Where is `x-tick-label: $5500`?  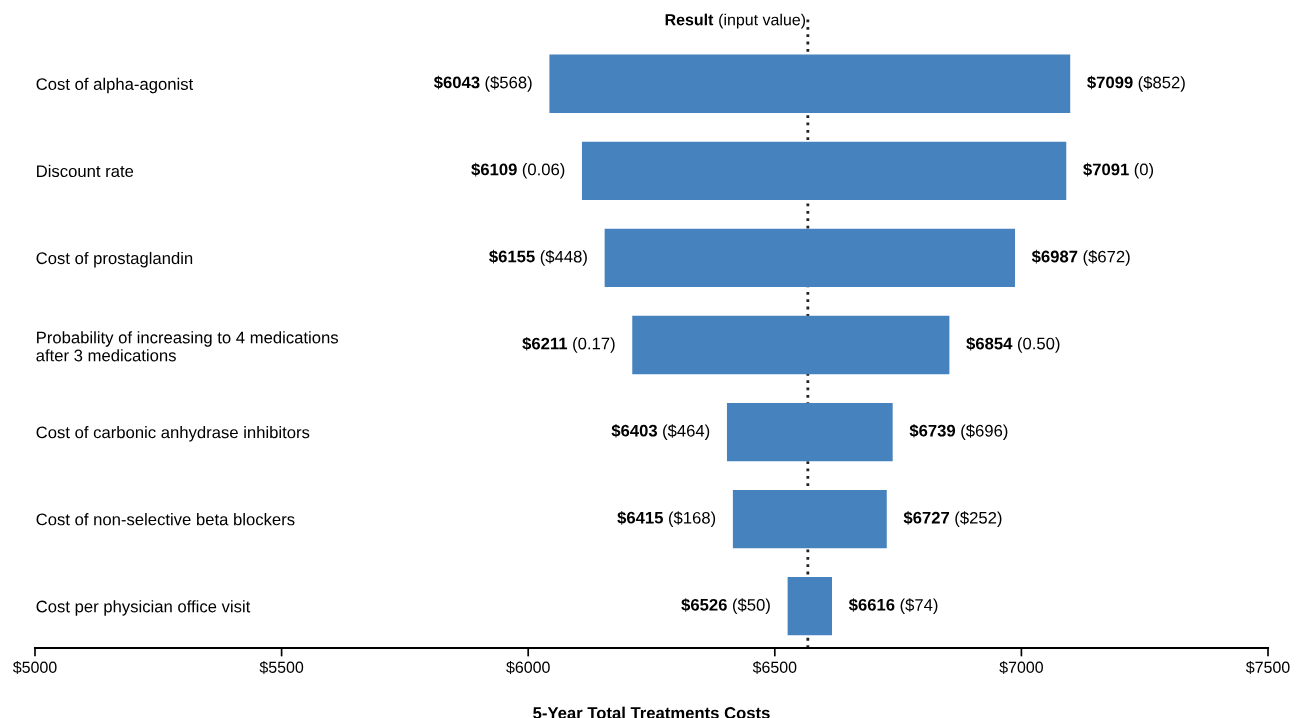
x-tick-label: $5500 is located at coordinates (281, 667).